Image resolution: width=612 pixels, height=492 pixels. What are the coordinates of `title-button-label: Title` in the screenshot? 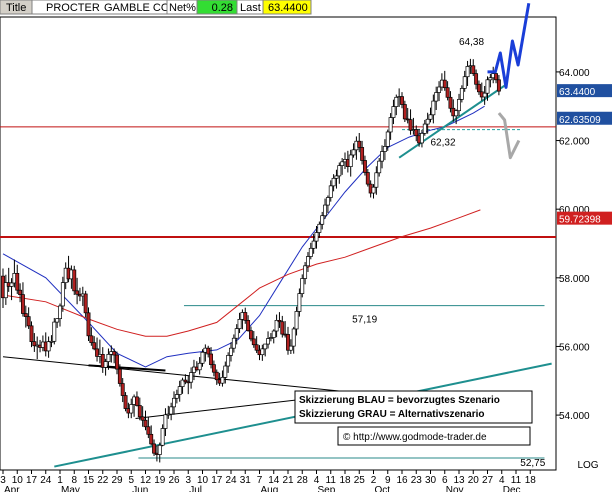 It's located at (16, 8).